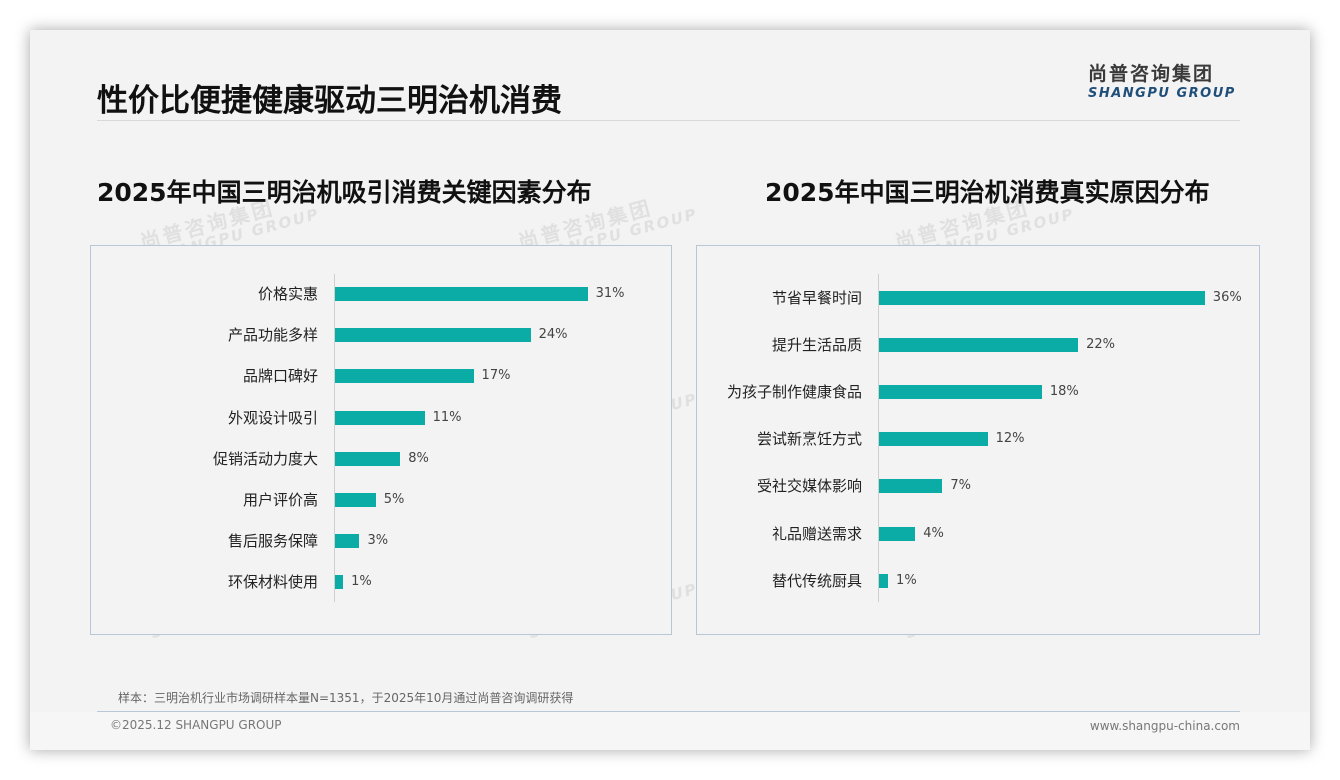 The height and width of the screenshot is (780, 1340). I want to click on bar-row: 用户评价高 5%, so click(381, 500).